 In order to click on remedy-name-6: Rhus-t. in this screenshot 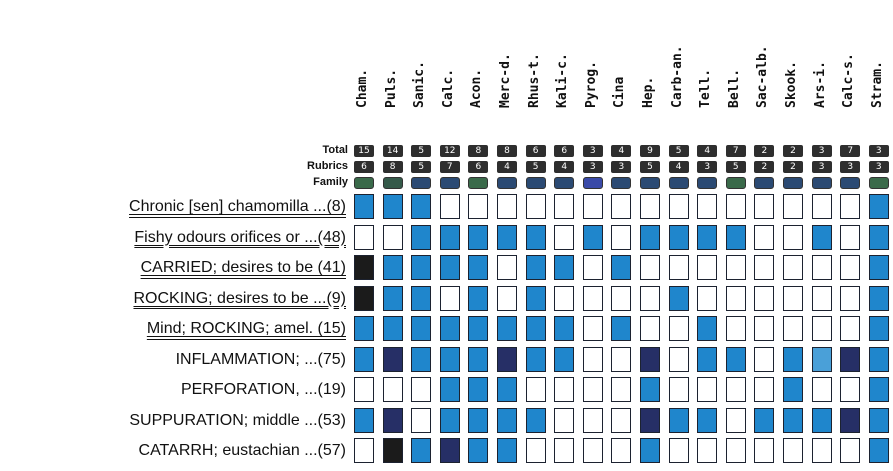, I will do `click(534, 80)`.